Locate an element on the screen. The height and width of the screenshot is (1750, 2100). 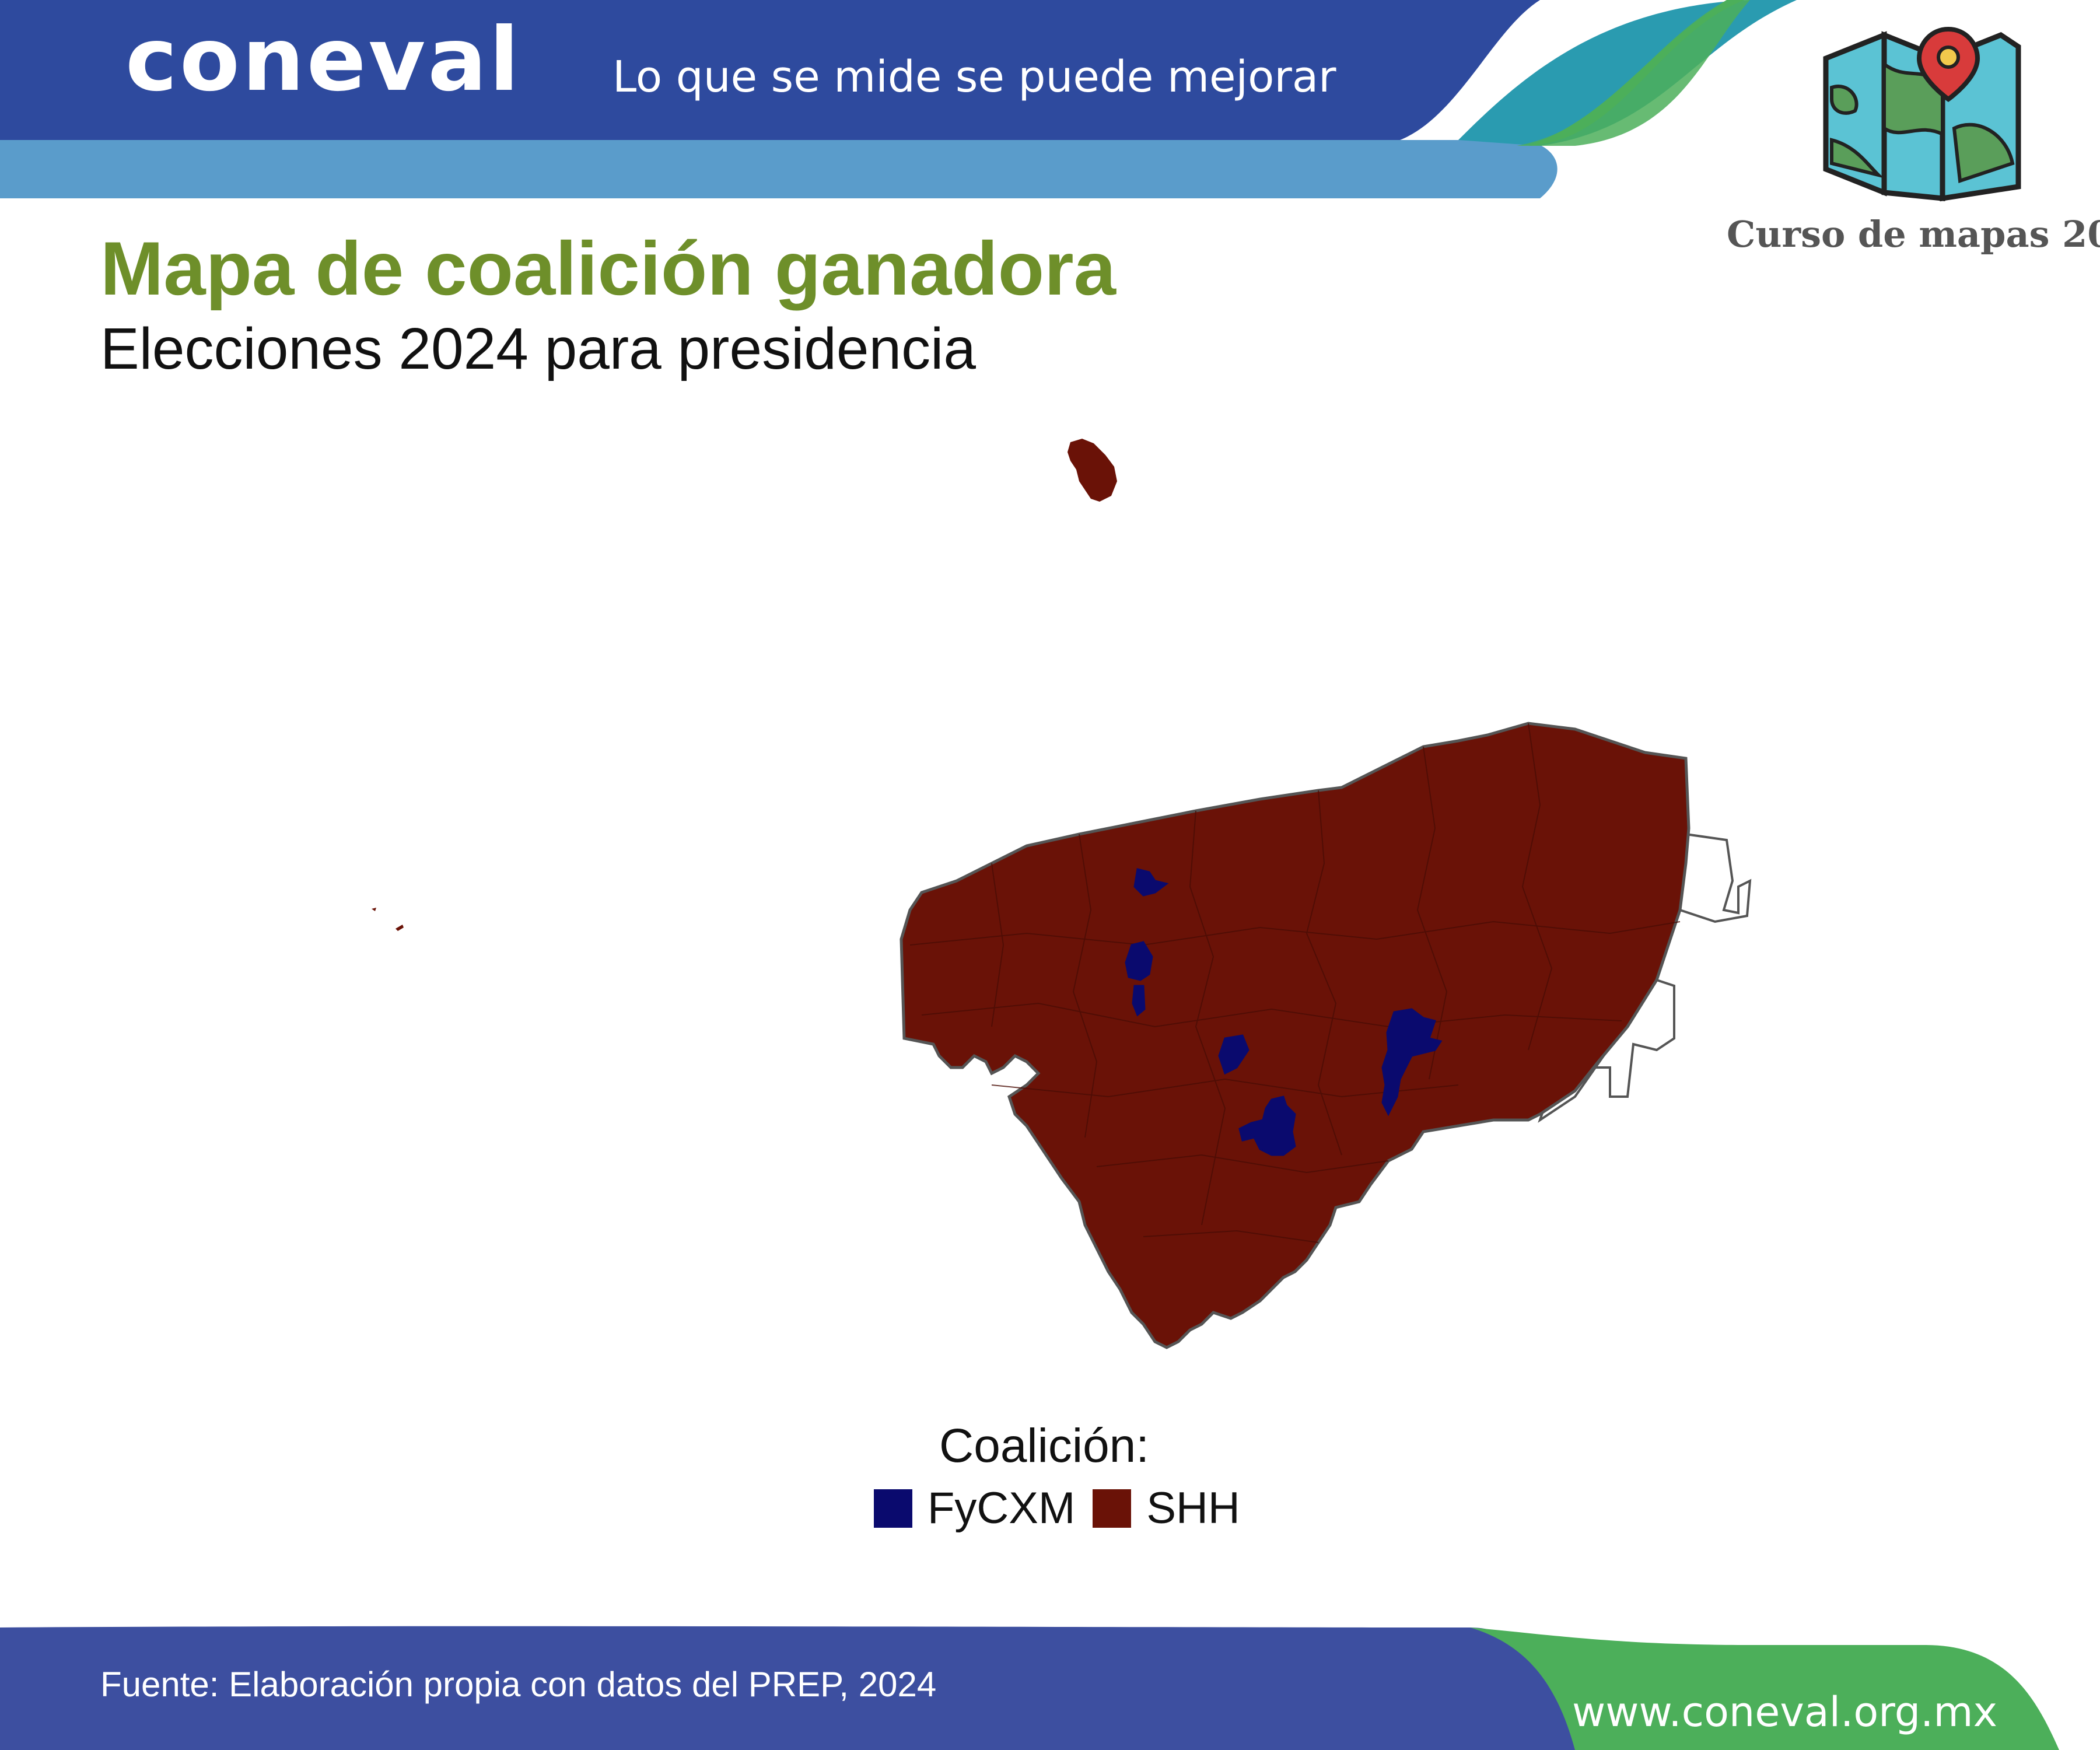
legend-title: Coalición: is located at coordinates (1044, 1445).